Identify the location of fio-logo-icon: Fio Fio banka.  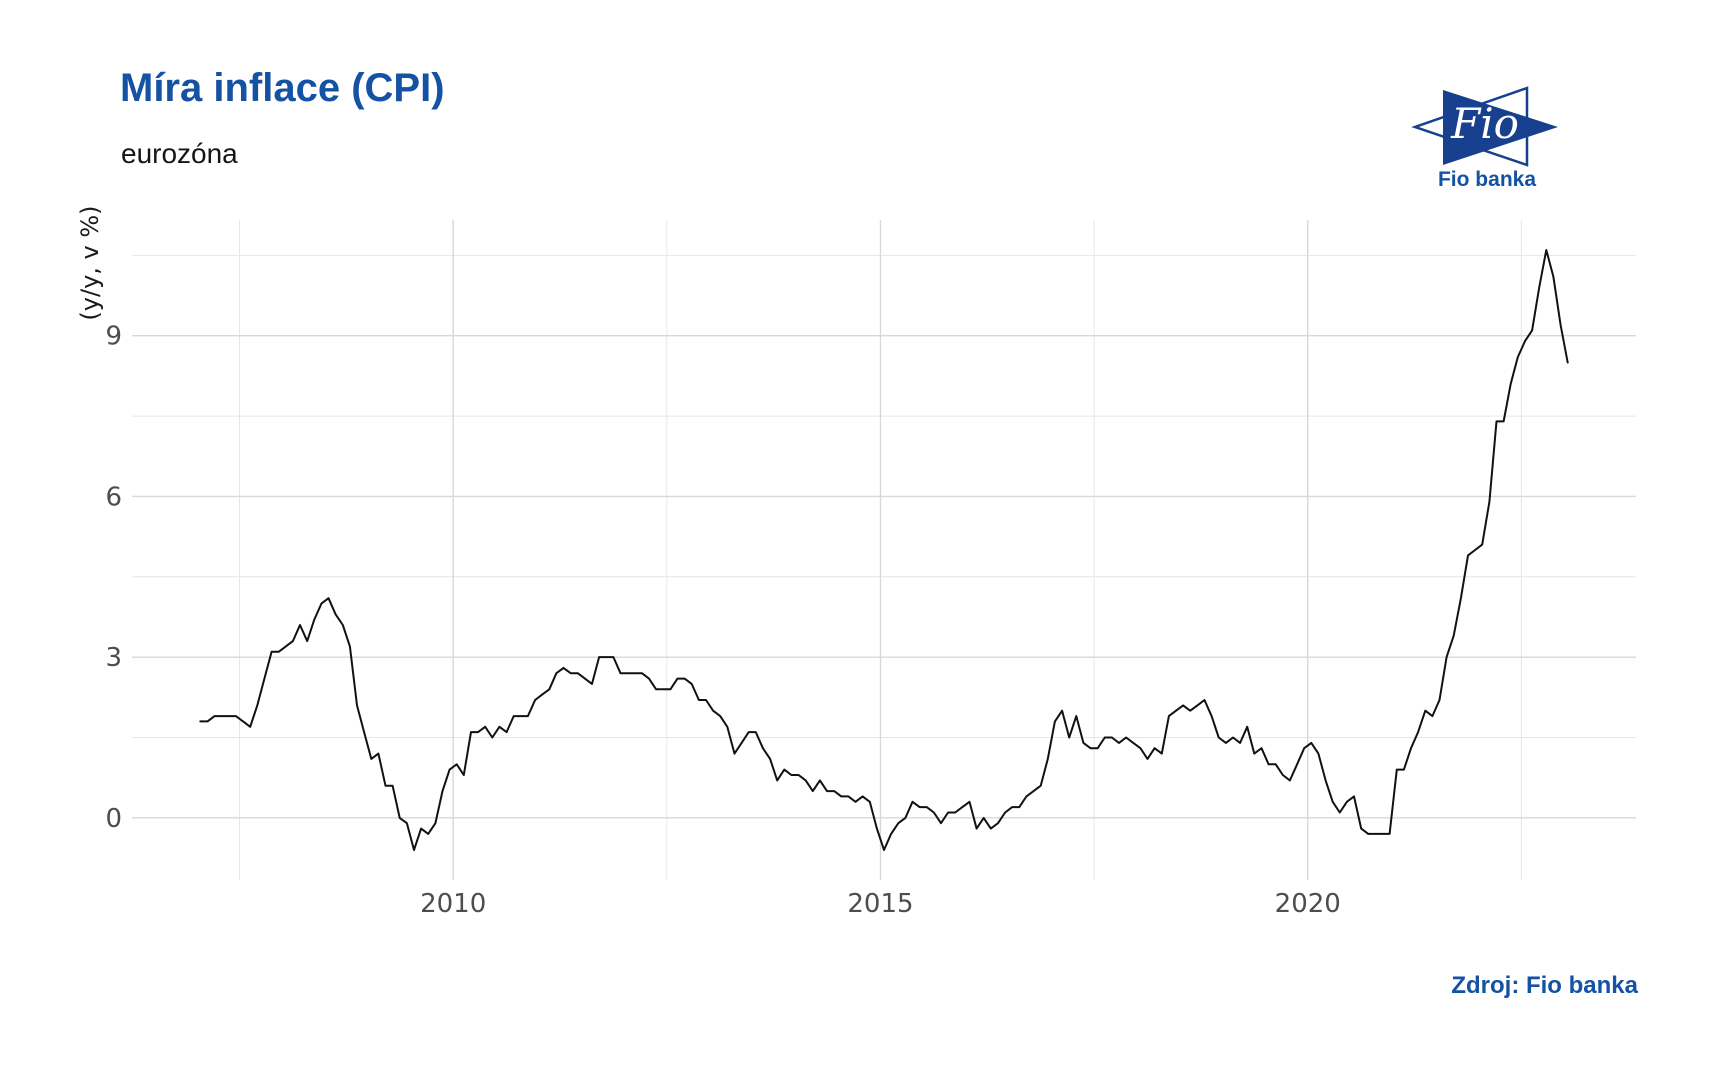
(1484, 138).